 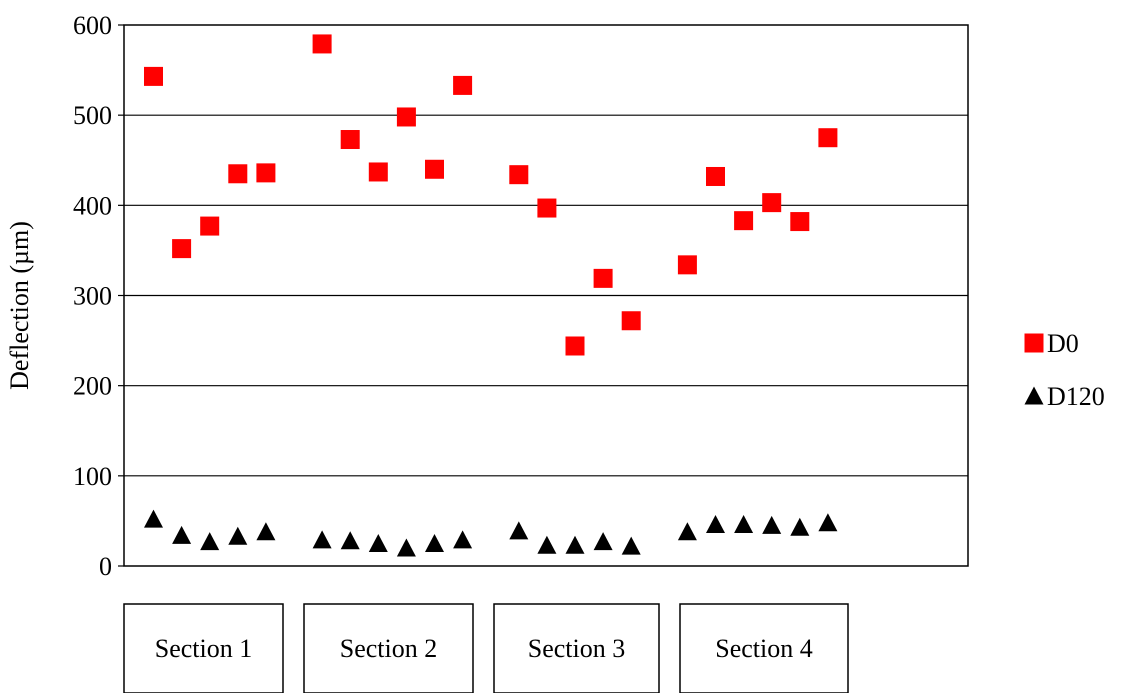 What do you see at coordinates (1064, 370) in the screenshot?
I see `legend: D0 D120` at bounding box center [1064, 370].